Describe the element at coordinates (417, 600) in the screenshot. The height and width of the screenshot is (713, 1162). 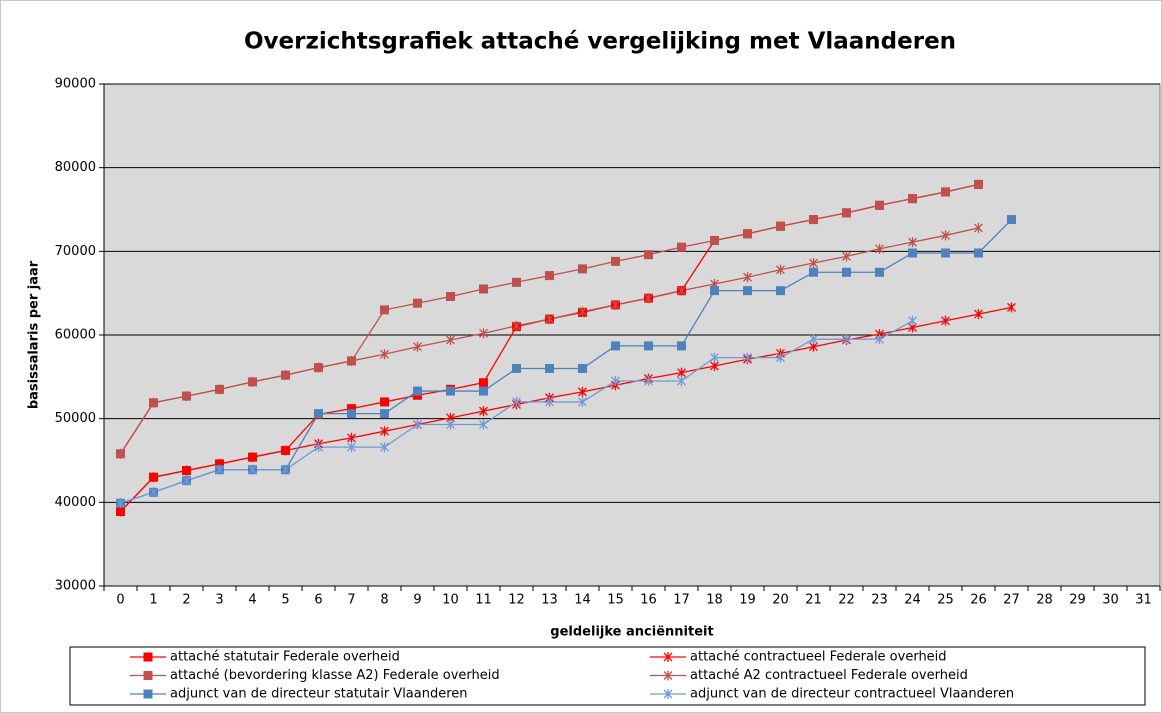
I see `x-tick-label: 9` at that location.